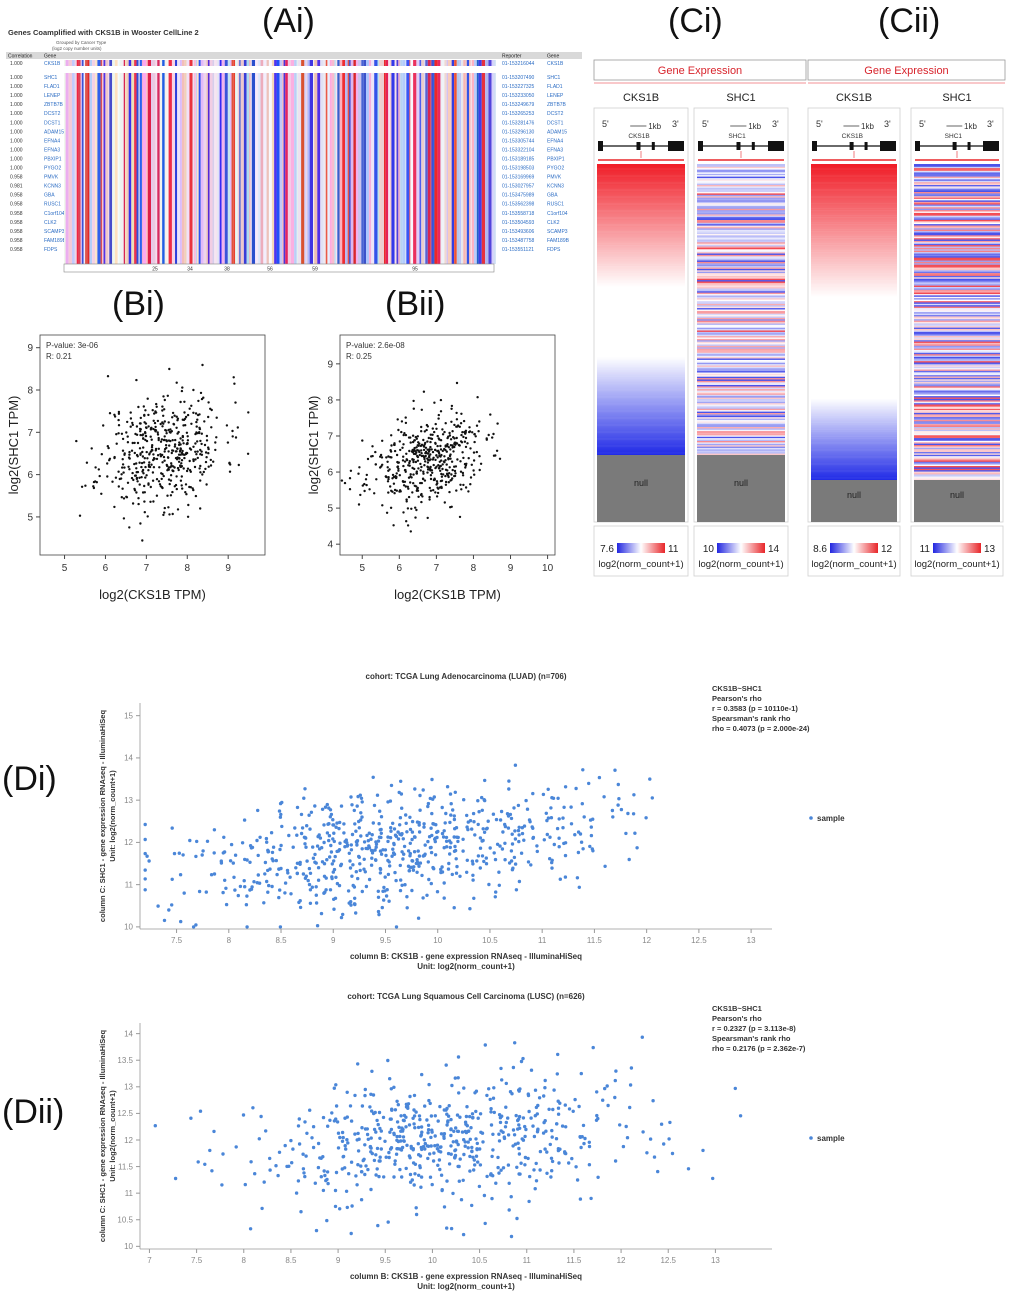 The width and height of the screenshot is (1010, 1295). What do you see at coordinates (555, 87) in the screenshot?
I see `heatmap-row-gene-right: FLAD1` at bounding box center [555, 87].